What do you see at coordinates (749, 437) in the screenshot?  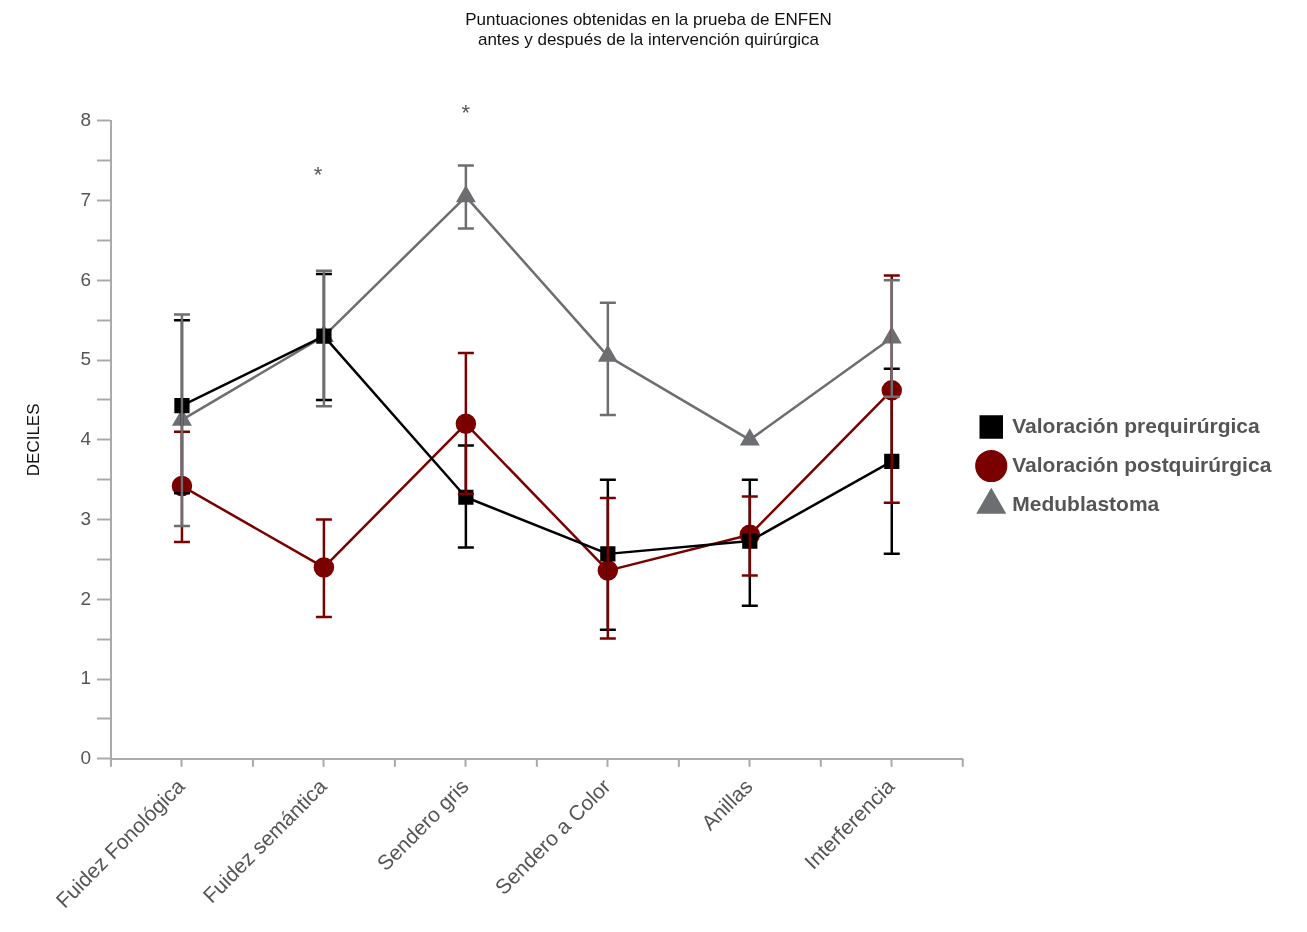 I see `point` at bounding box center [749, 437].